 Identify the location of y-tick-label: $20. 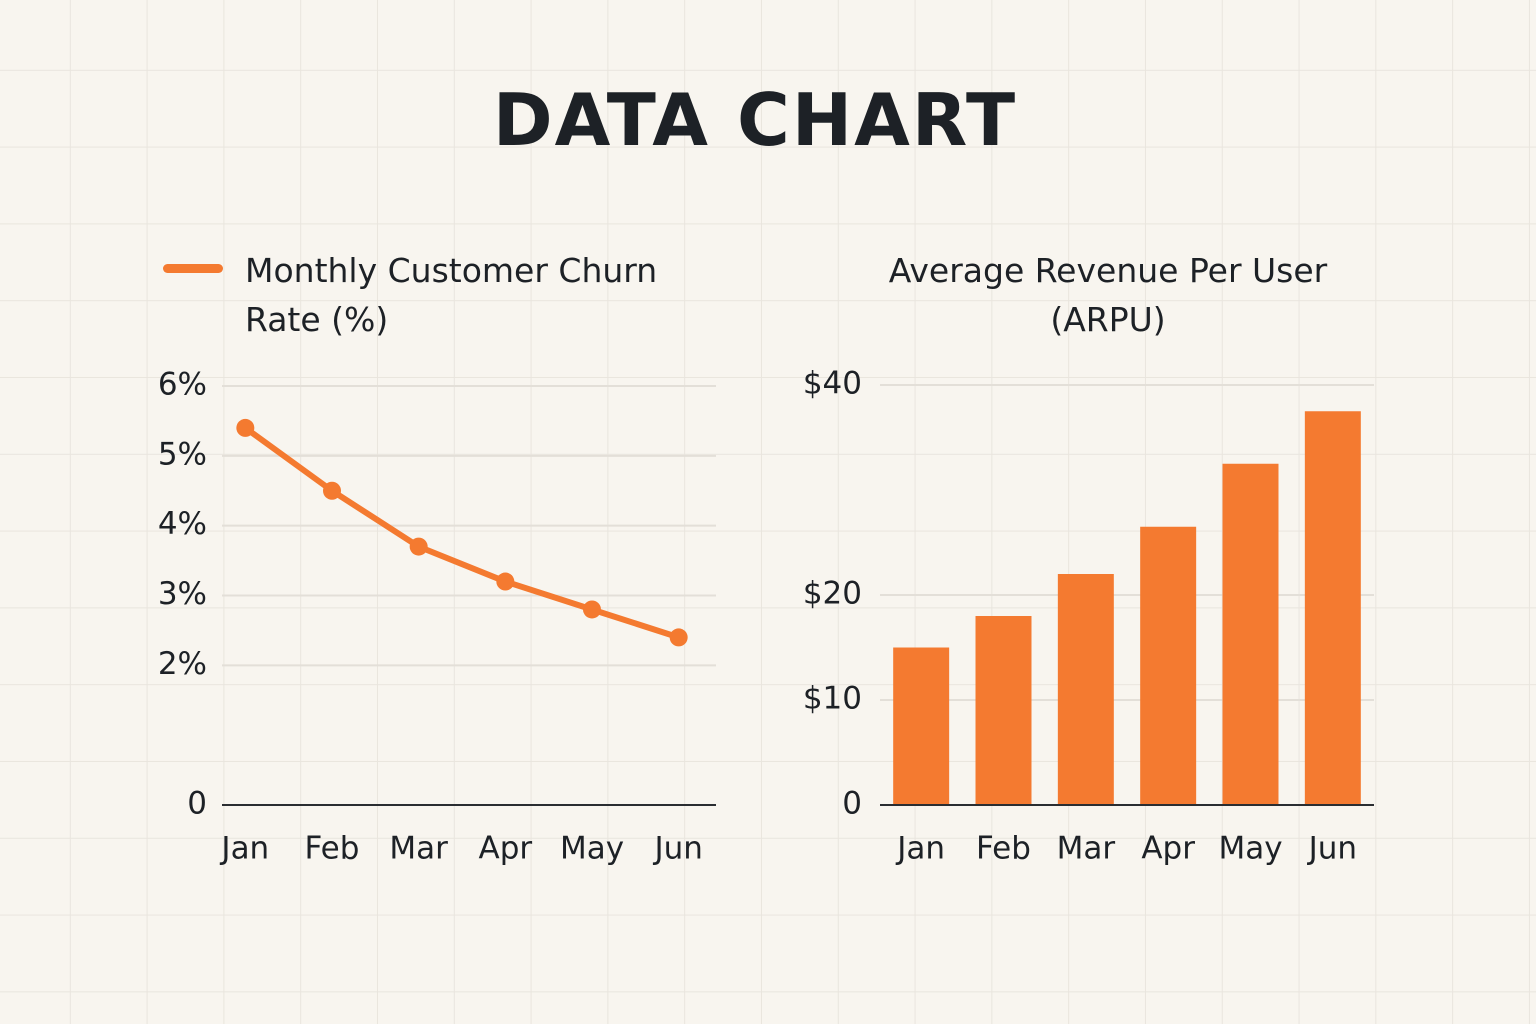
(832, 594).